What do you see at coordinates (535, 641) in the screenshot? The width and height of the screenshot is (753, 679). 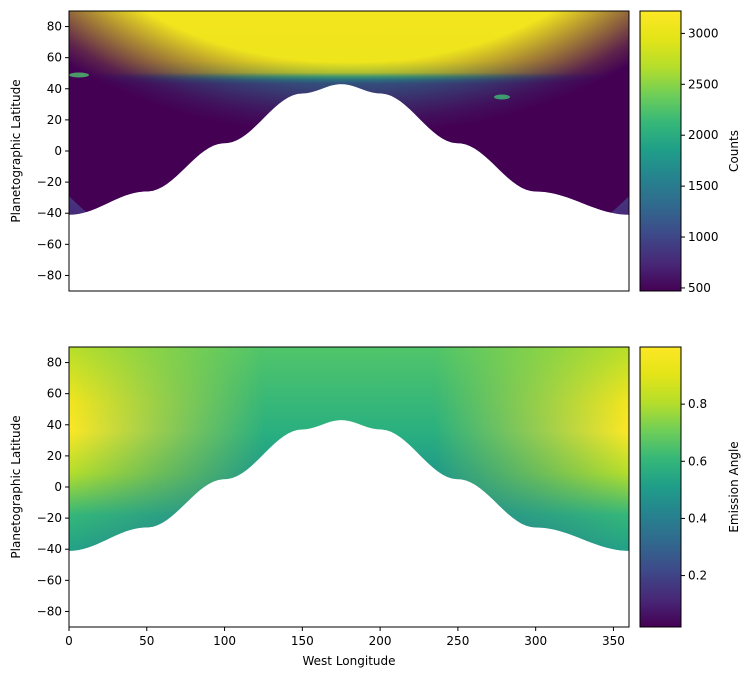 I see `x-tick-label: 300` at bounding box center [535, 641].